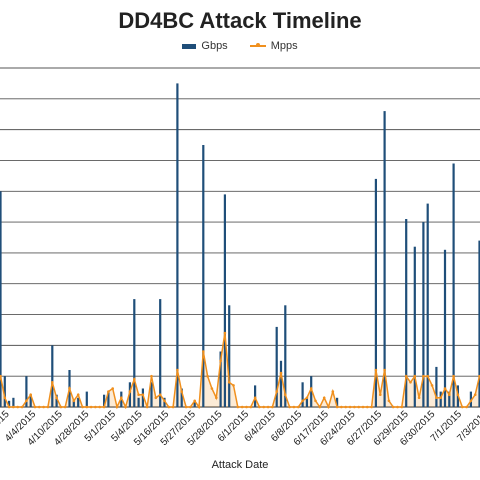  Describe the element at coordinates (189, 46) in the screenshot. I see `legend-swatch-gbps` at that location.